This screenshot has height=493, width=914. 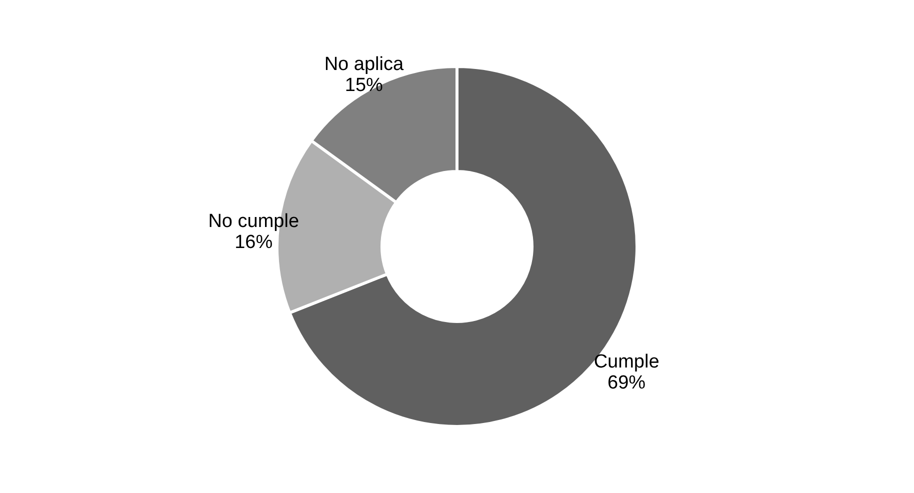 What do you see at coordinates (627, 362) in the screenshot?
I see `slice-label: Cumple` at bounding box center [627, 362].